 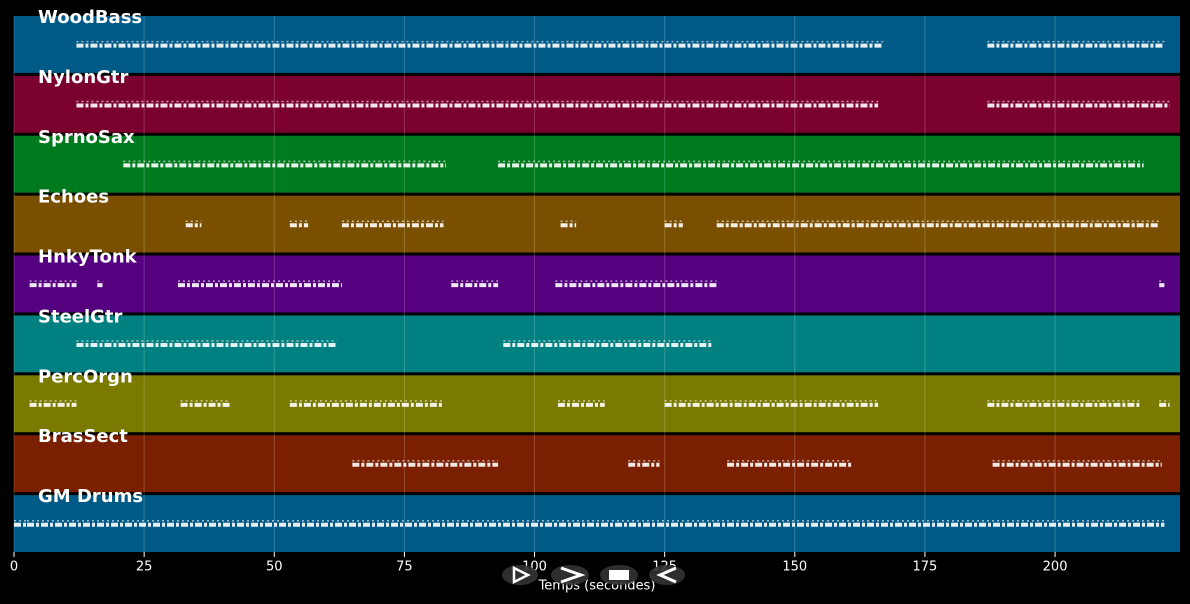 What do you see at coordinates (83, 77) in the screenshot?
I see `track-name: NylonGtr` at bounding box center [83, 77].